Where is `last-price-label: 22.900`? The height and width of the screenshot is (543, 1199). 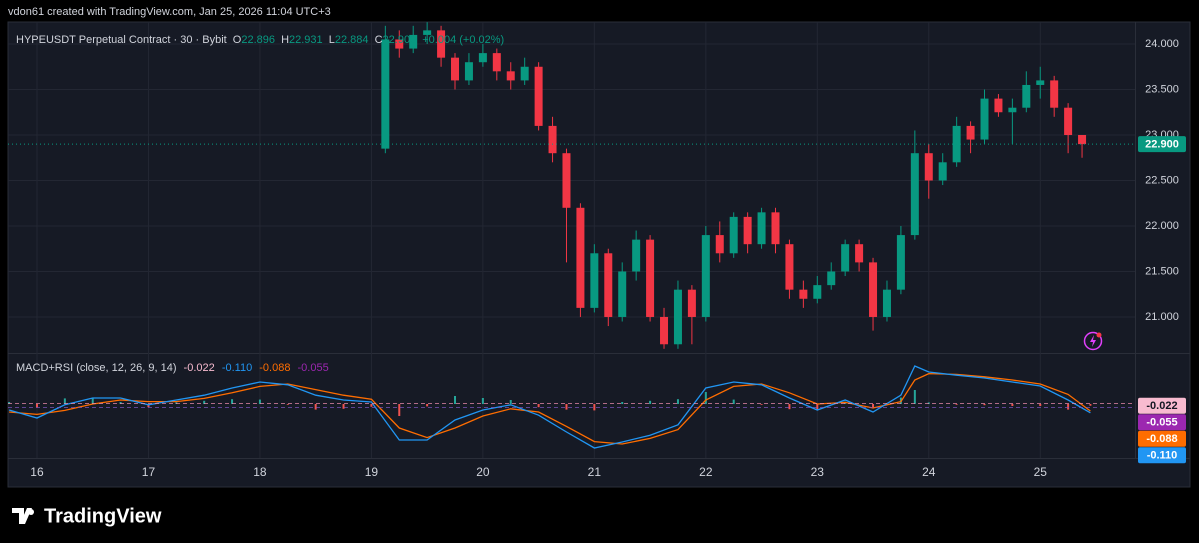 last-price-label: 22.900 is located at coordinates (1162, 145).